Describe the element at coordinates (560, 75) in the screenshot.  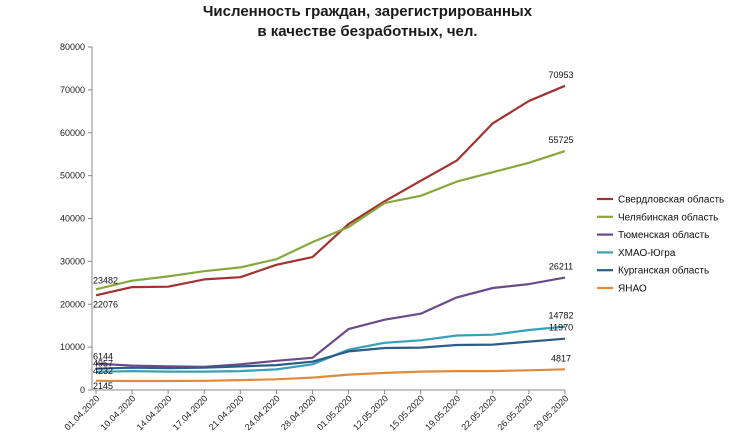
I see `data-label: 70953` at that location.